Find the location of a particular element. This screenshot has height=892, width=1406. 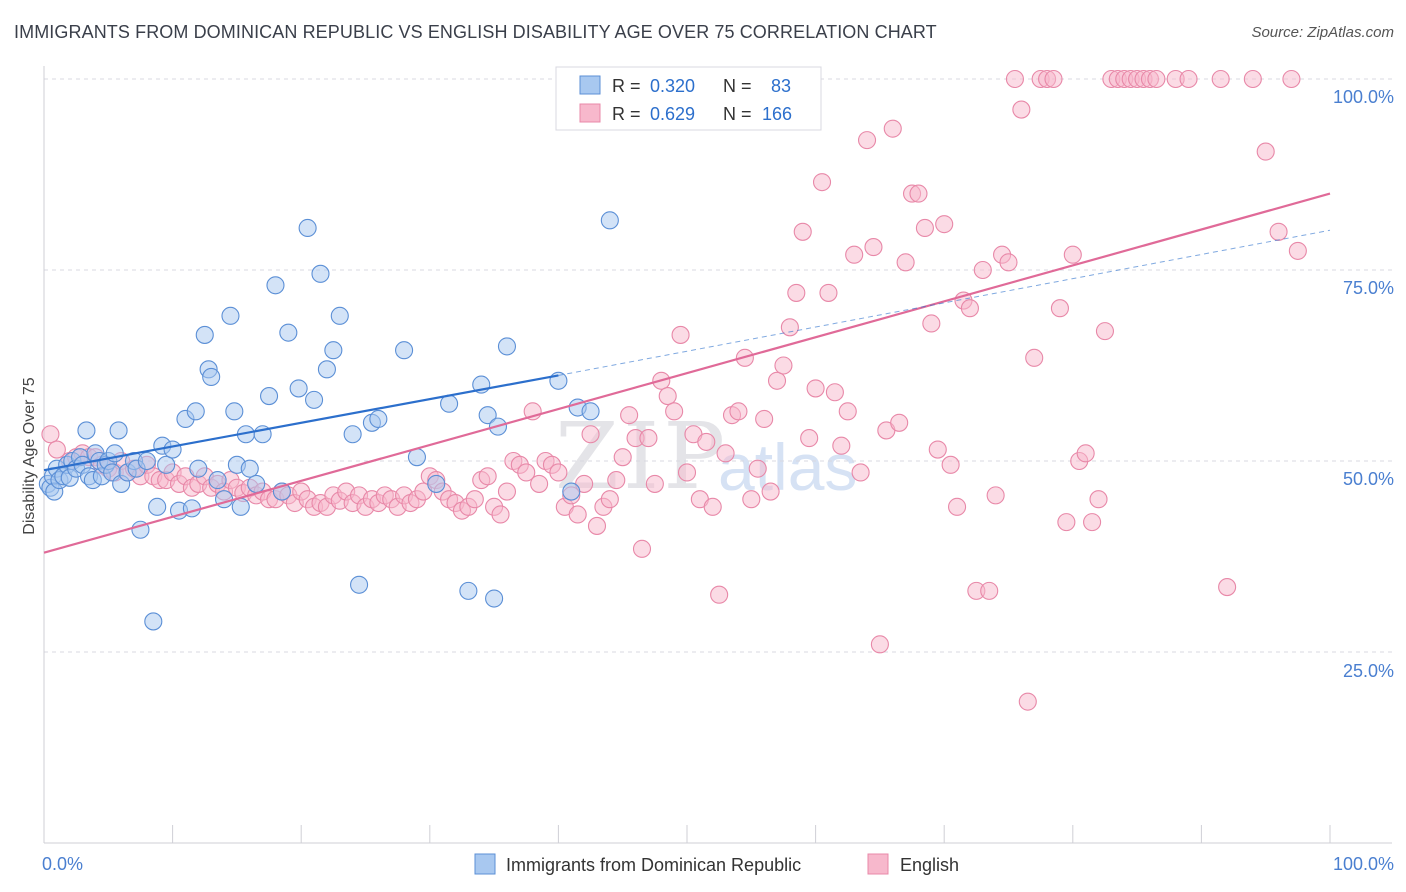

bottom-legend-label-blue: Immigrants from Dominican Republic is located at coordinates (653, 865).